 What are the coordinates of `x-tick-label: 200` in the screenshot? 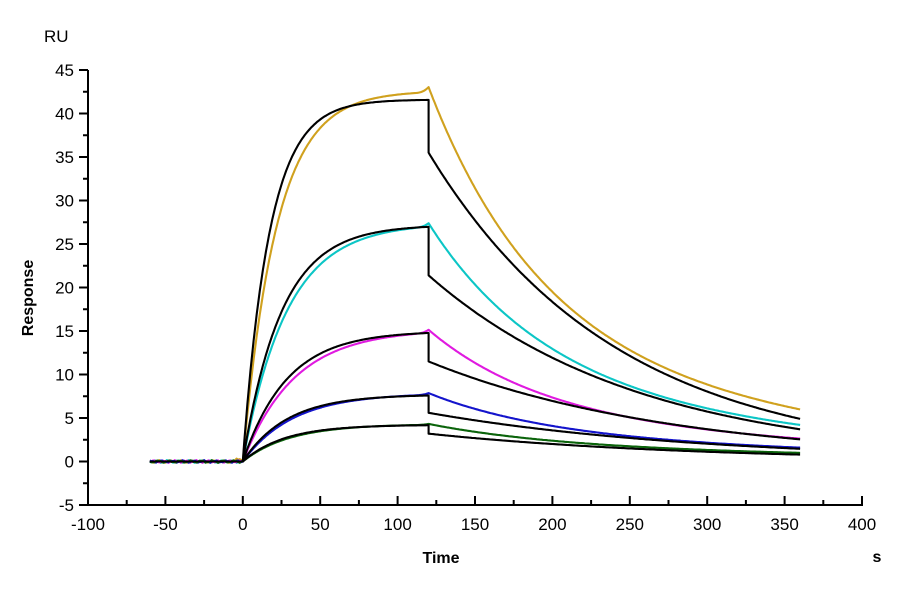 It's located at (552, 524).